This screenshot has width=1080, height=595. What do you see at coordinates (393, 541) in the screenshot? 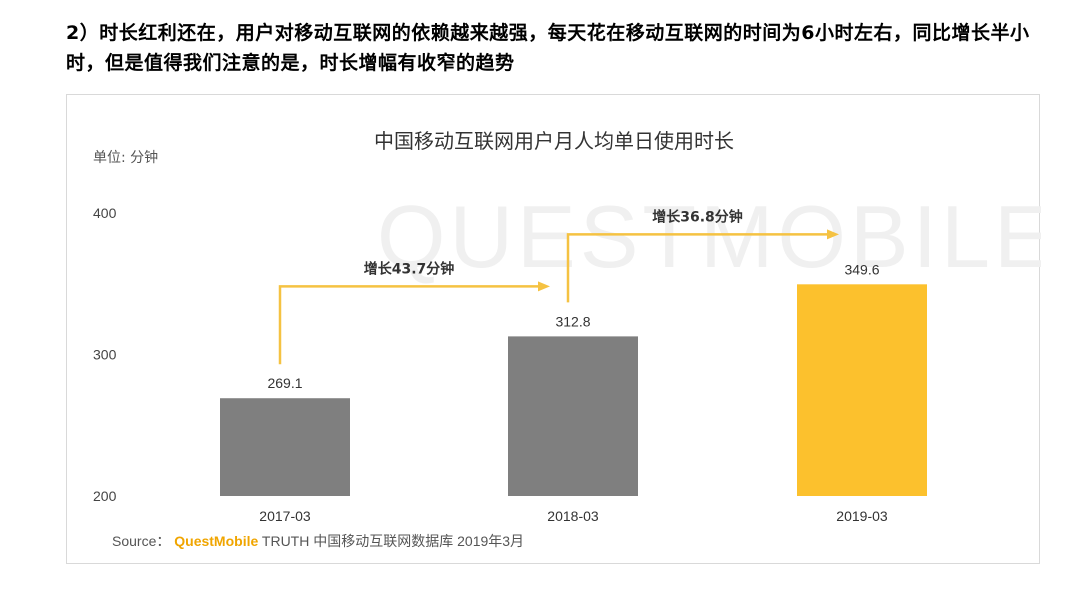
I see `source-rest: TRUTH 中国移动互联网数据库 2019年3月` at bounding box center [393, 541].